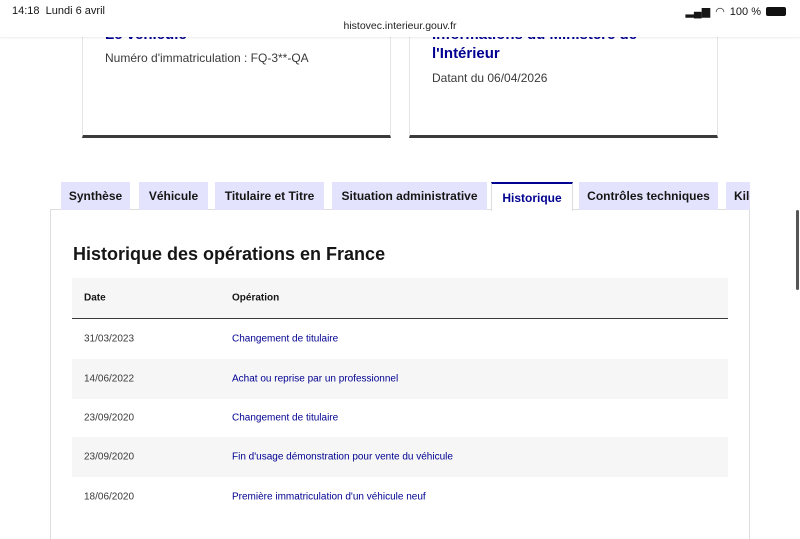 The width and height of the screenshot is (800, 539). What do you see at coordinates (648, 196) in the screenshot?
I see `tab-controles: Contrôles techniques` at bounding box center [648, 196].